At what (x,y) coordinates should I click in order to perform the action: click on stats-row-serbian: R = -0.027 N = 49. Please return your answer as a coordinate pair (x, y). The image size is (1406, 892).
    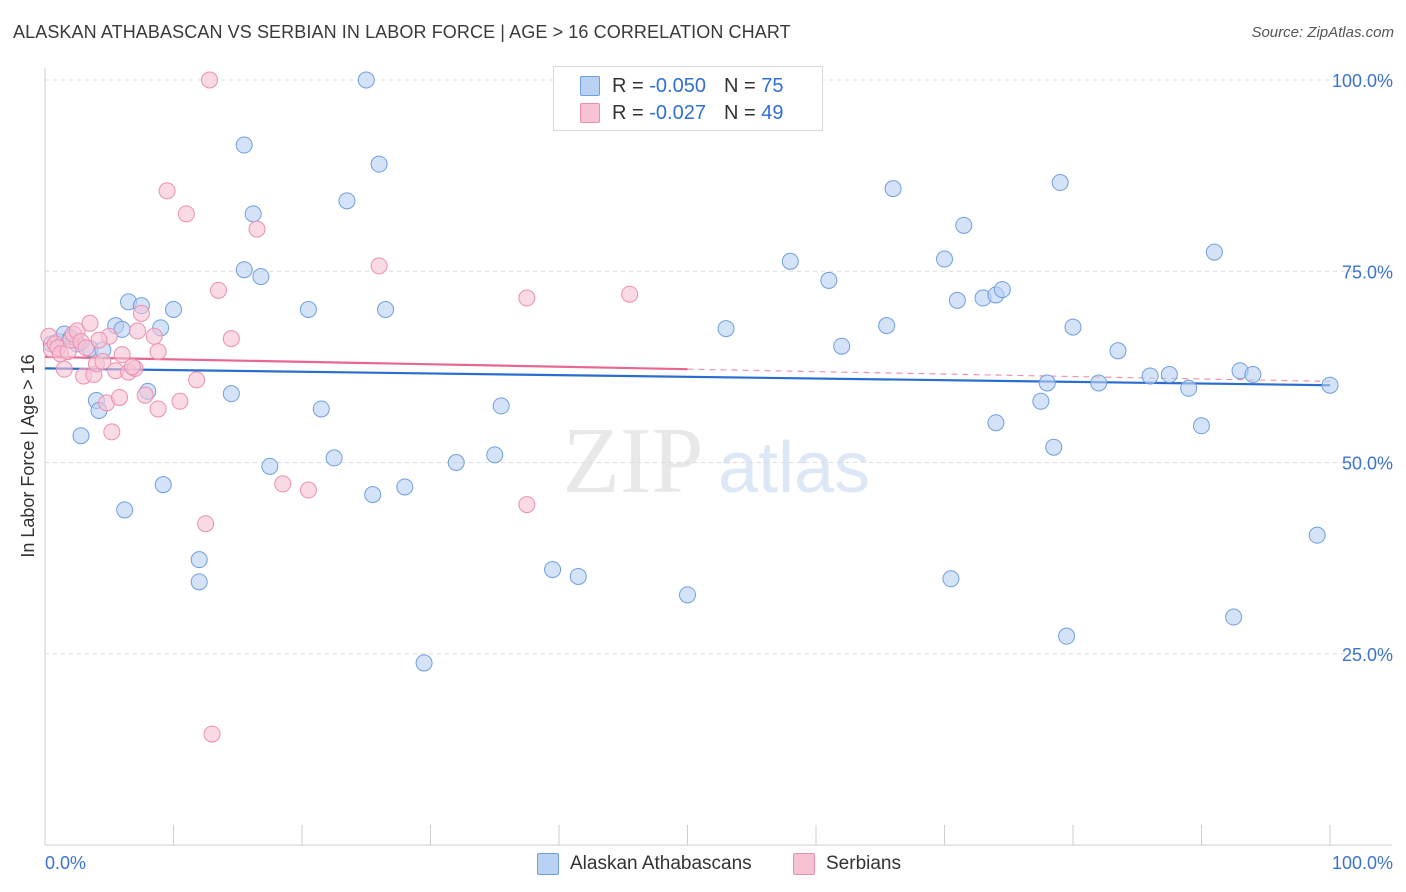
    Looking at the image, I should click on (681, 113).